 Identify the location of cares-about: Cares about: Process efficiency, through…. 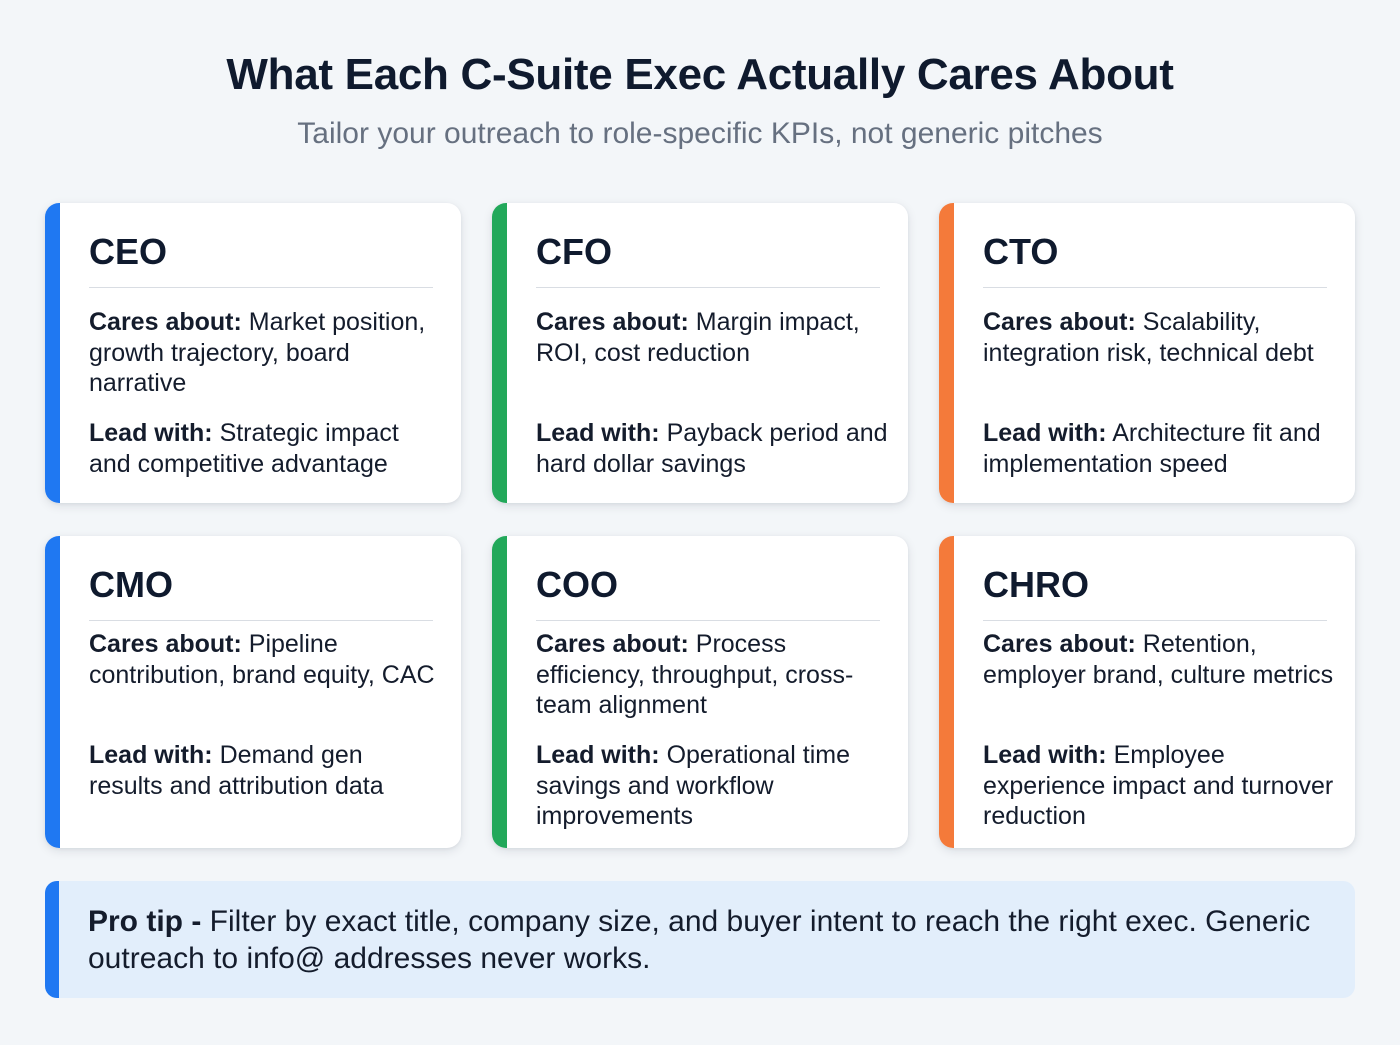
(695, 674).